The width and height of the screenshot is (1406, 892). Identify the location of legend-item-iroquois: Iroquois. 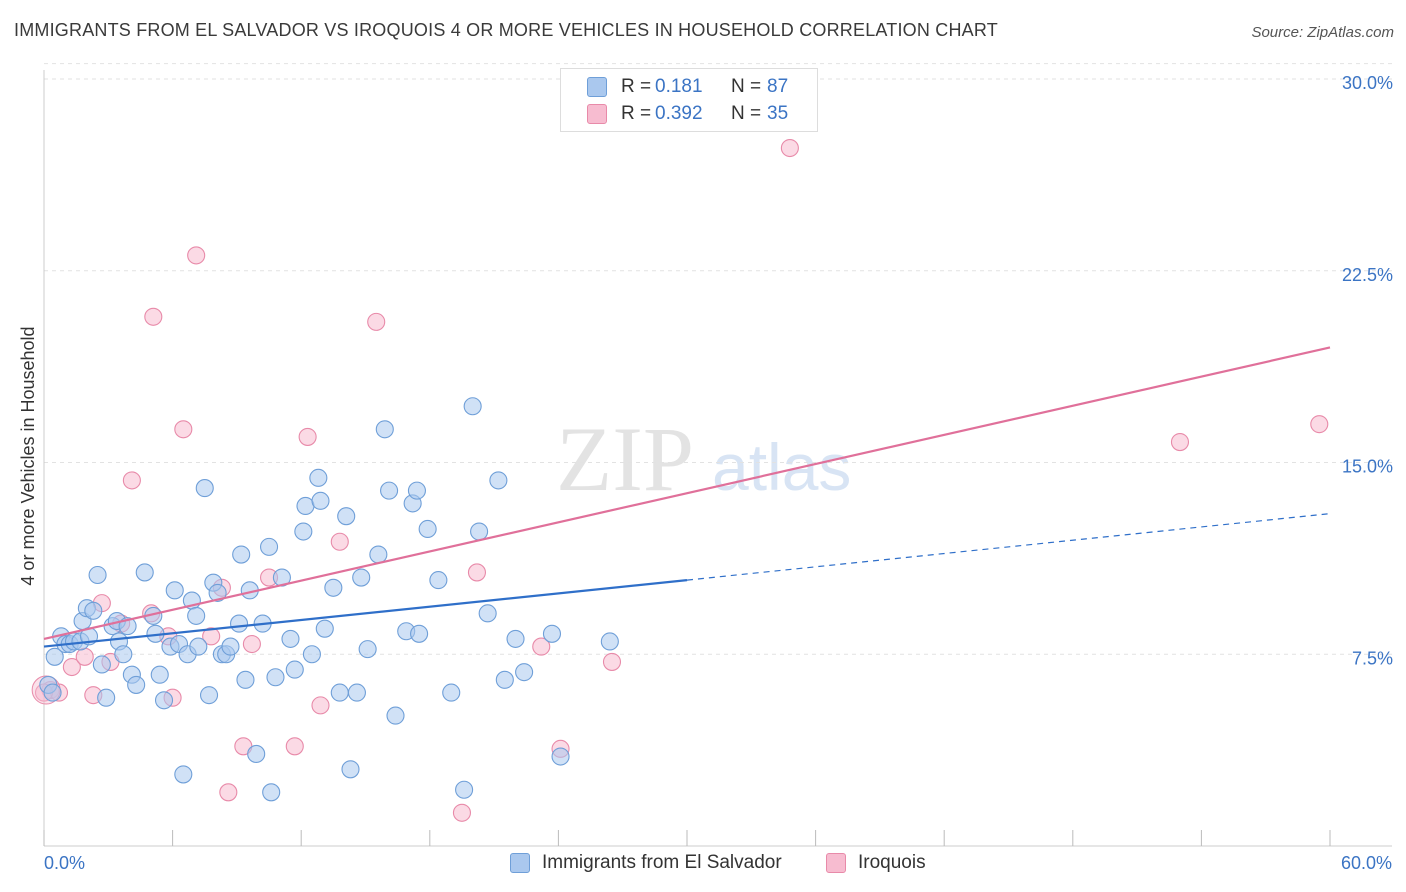
(876, 863).